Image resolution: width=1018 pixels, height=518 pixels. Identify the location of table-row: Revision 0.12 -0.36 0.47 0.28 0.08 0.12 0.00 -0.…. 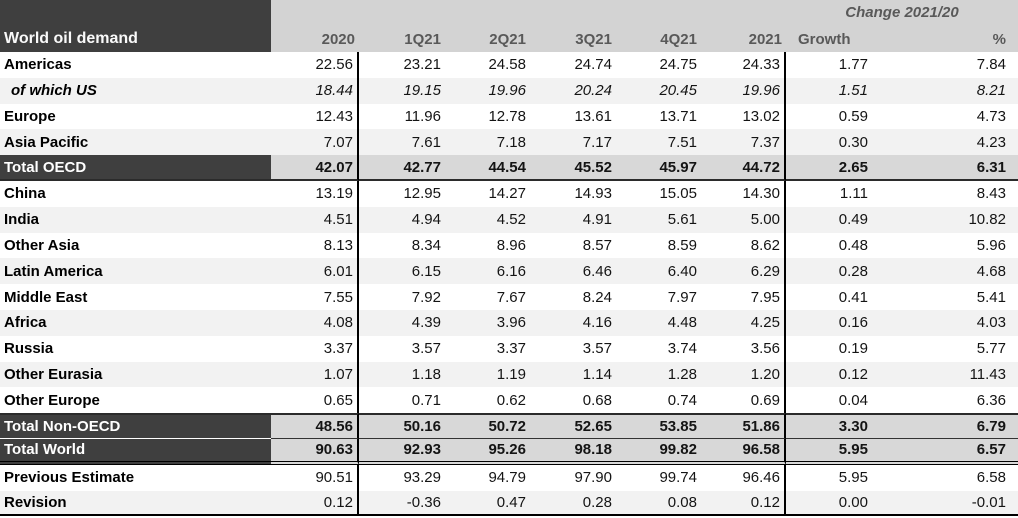
(509, 503).